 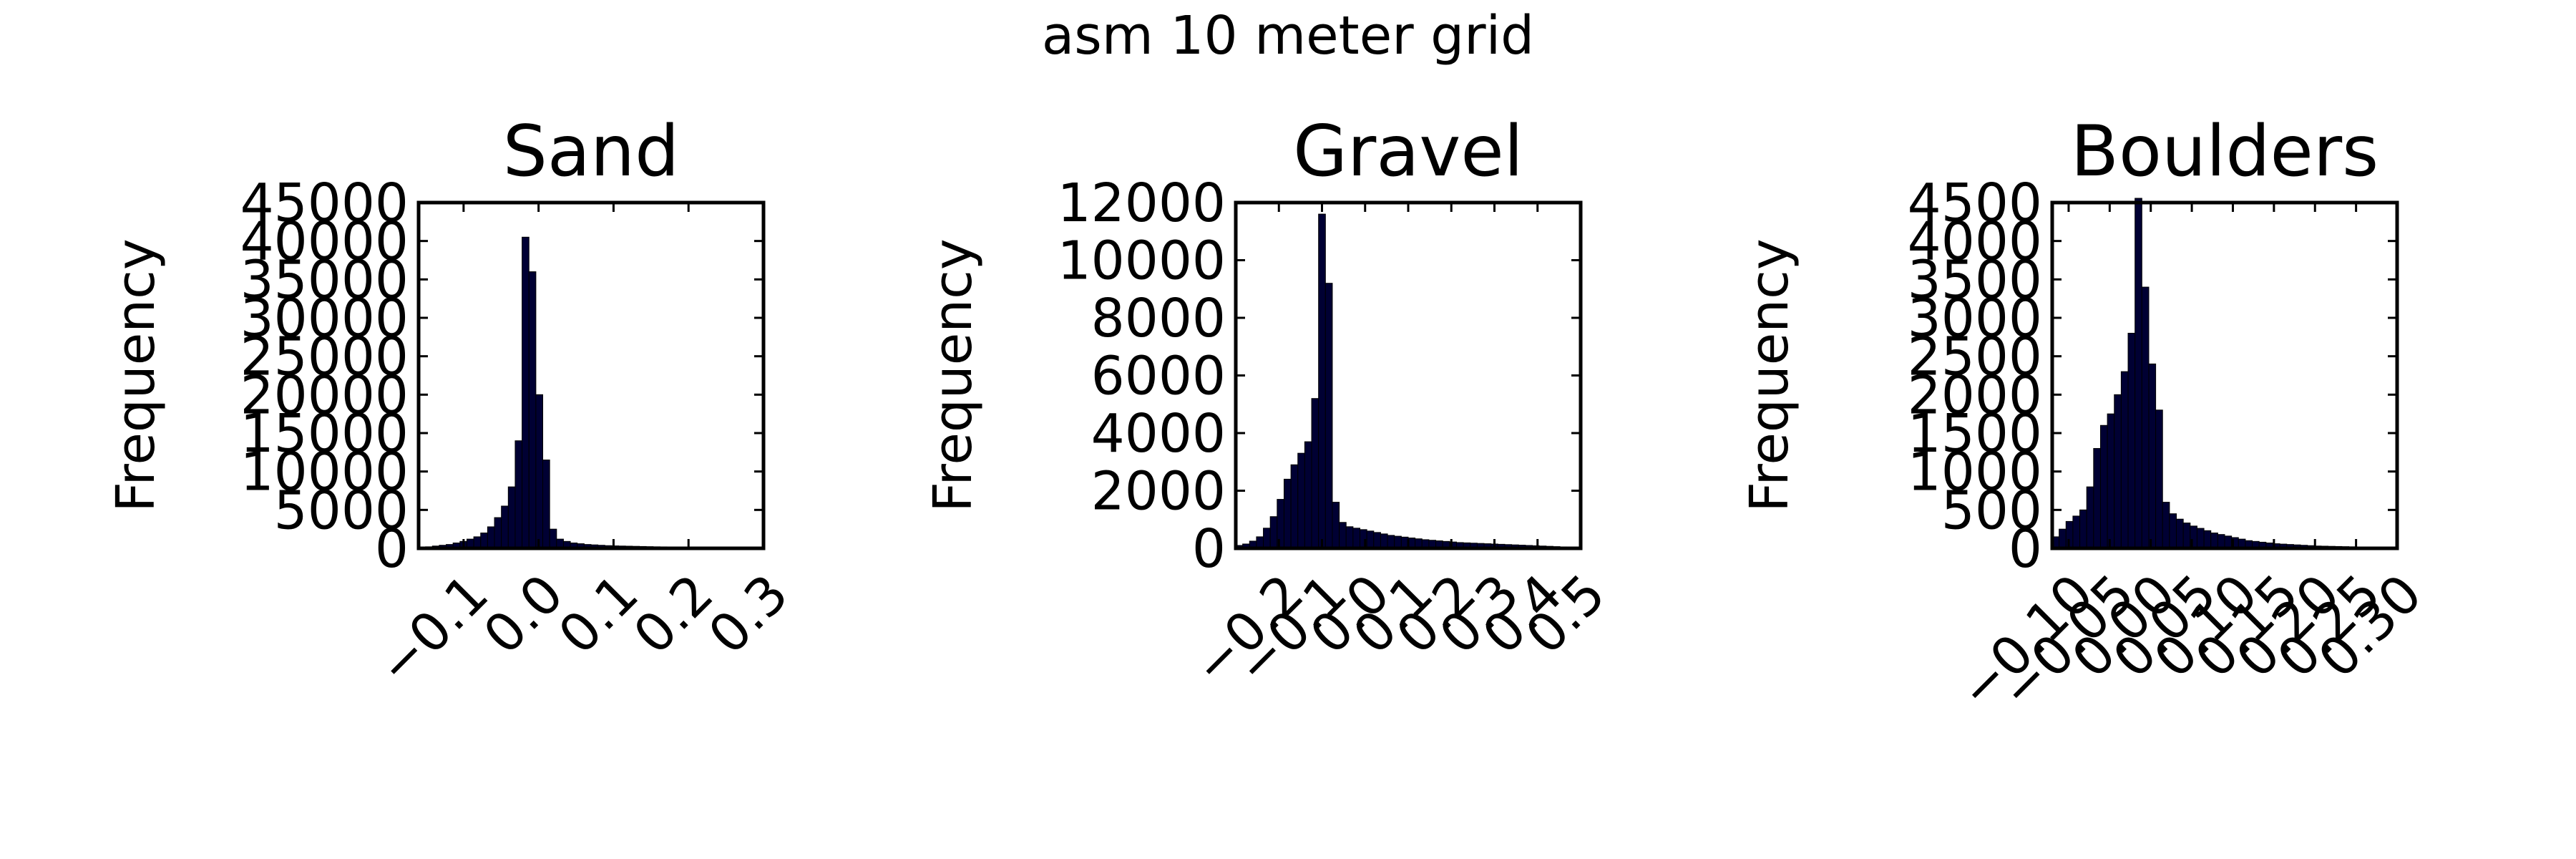 What do you see at coordinates (1975, 357) in the screenshot?
I see `y-tick-label: 2500` at bounding box center [1975, 357].